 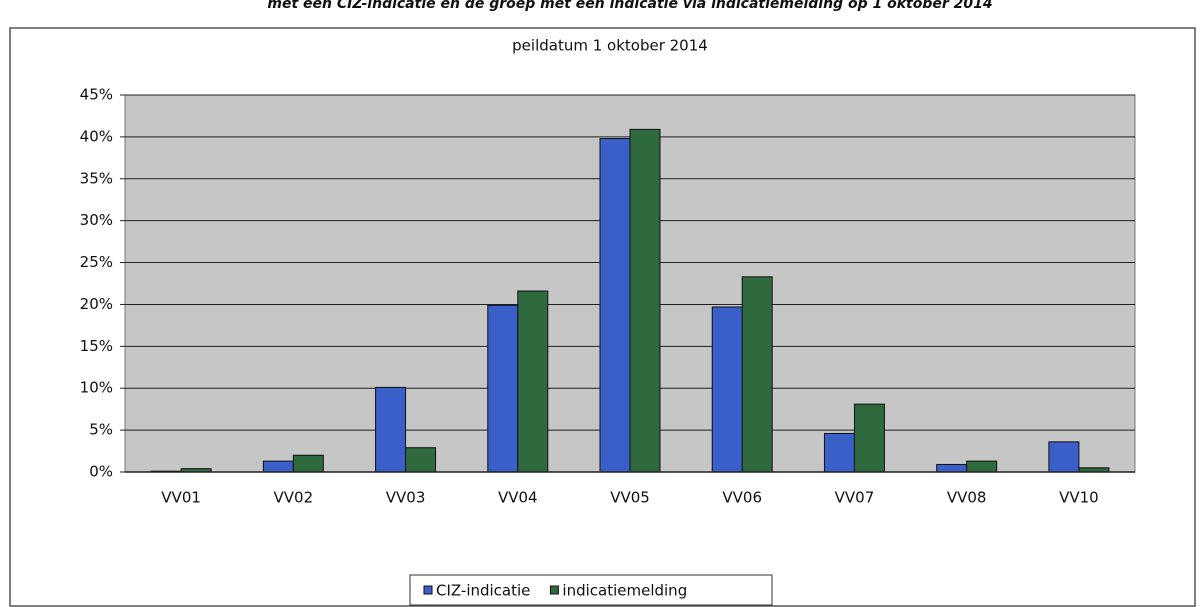 What do you see at coordinates (630, 498) in the screenshot?
I see `x-tick-label: VV05` at bounding box center [630, 498].